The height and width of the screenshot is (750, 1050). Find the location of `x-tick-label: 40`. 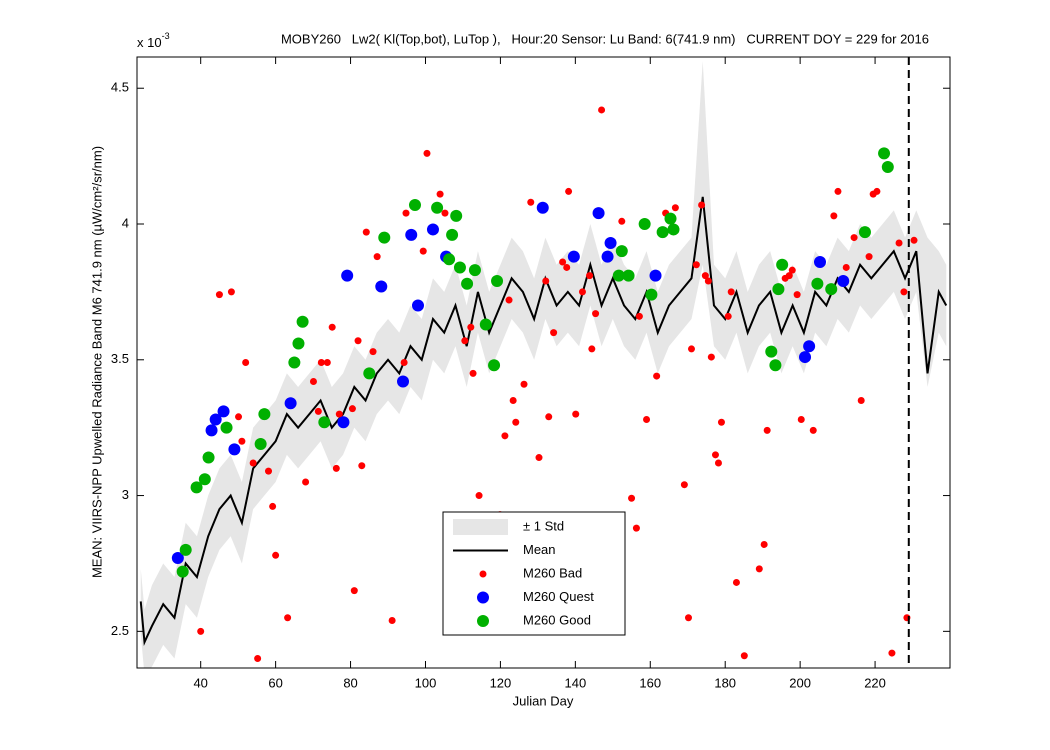

x-tick-label: 40 is located at coordinates (200, 682).